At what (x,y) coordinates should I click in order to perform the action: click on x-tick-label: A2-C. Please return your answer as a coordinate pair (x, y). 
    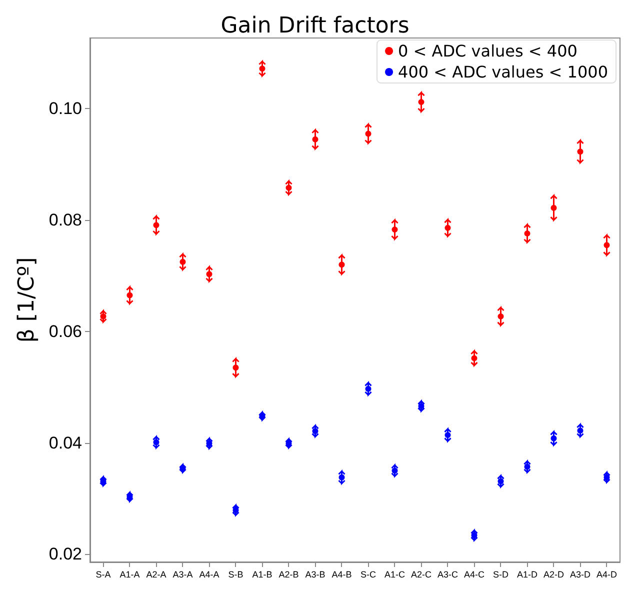
    Looking at the image, I should click on (421, 575).